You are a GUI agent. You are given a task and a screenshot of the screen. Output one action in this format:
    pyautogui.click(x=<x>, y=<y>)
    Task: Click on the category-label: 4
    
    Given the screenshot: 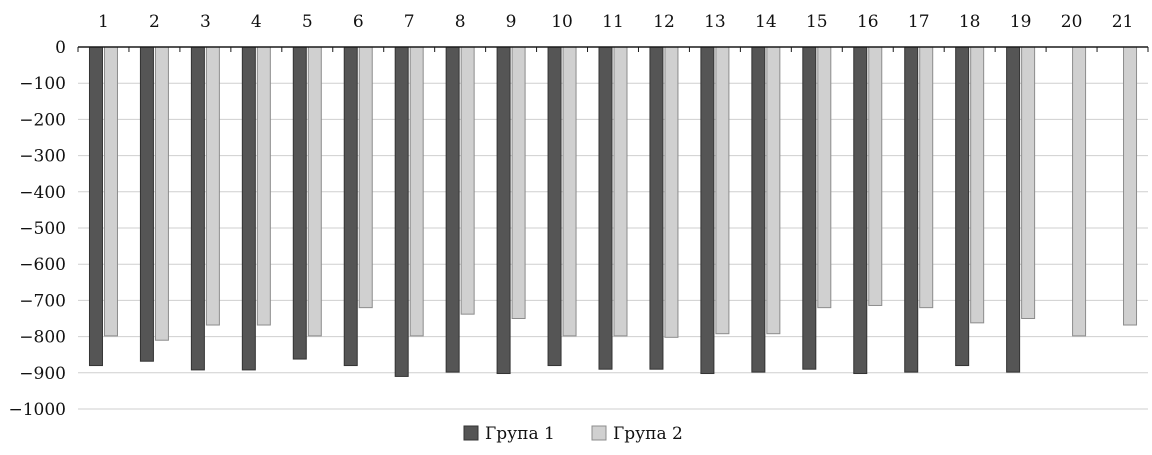 What is the action you would take?
    pyautogui.click(x=256, y=22)
    